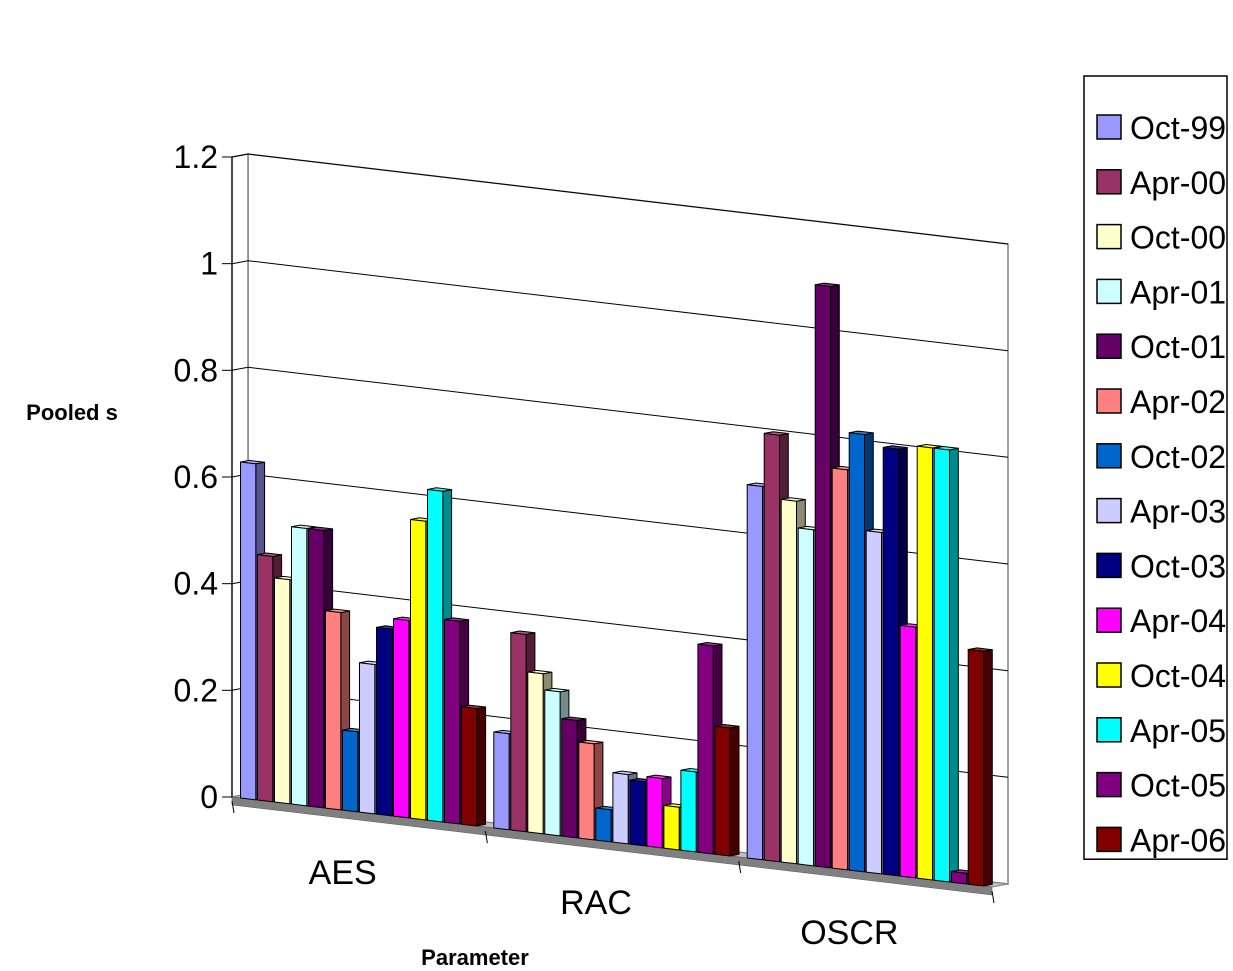 Image resolution: width=1233 pixels, height=971 pixels. I want to click on category-label: RAC, so click(596, 903).